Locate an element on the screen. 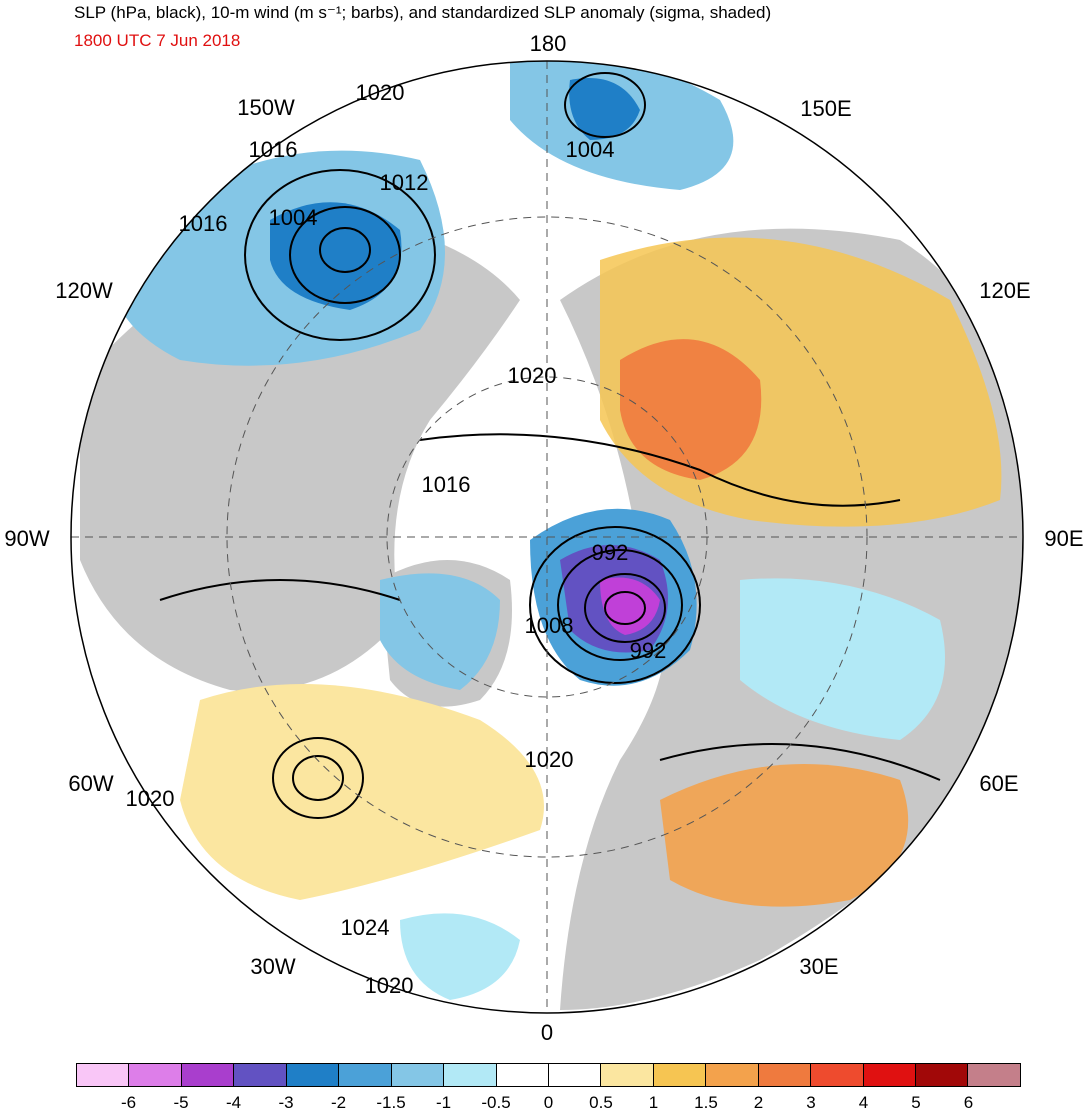  lon-label-90e: 90E is located at coordinates (1064, 538).